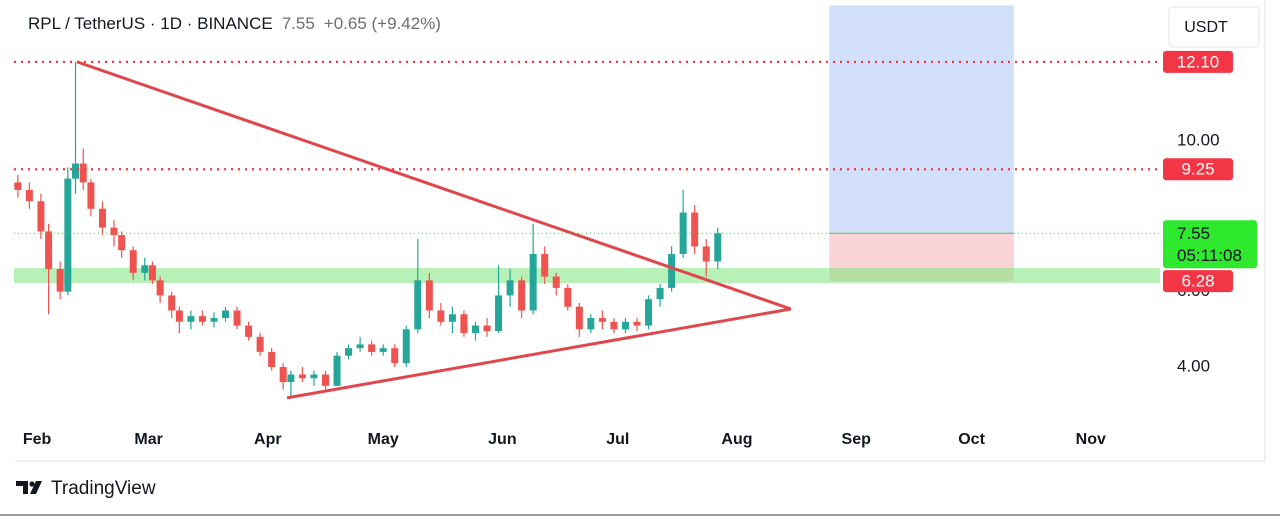 The width and height of the screenshot is (1280, 516). I want to click on x-tick-label: Apr, so click(268, 439).